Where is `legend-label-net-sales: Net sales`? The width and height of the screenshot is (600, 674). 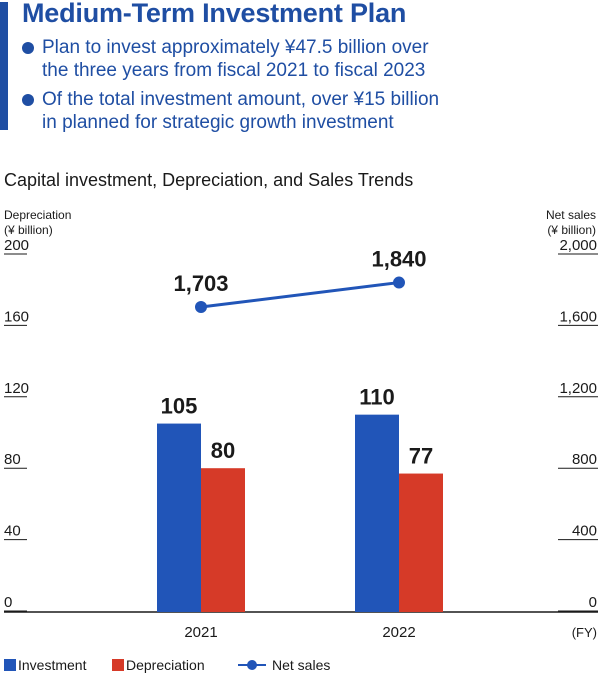
legend-label-net-sales: Net sales is located at coordinates (301, 665).